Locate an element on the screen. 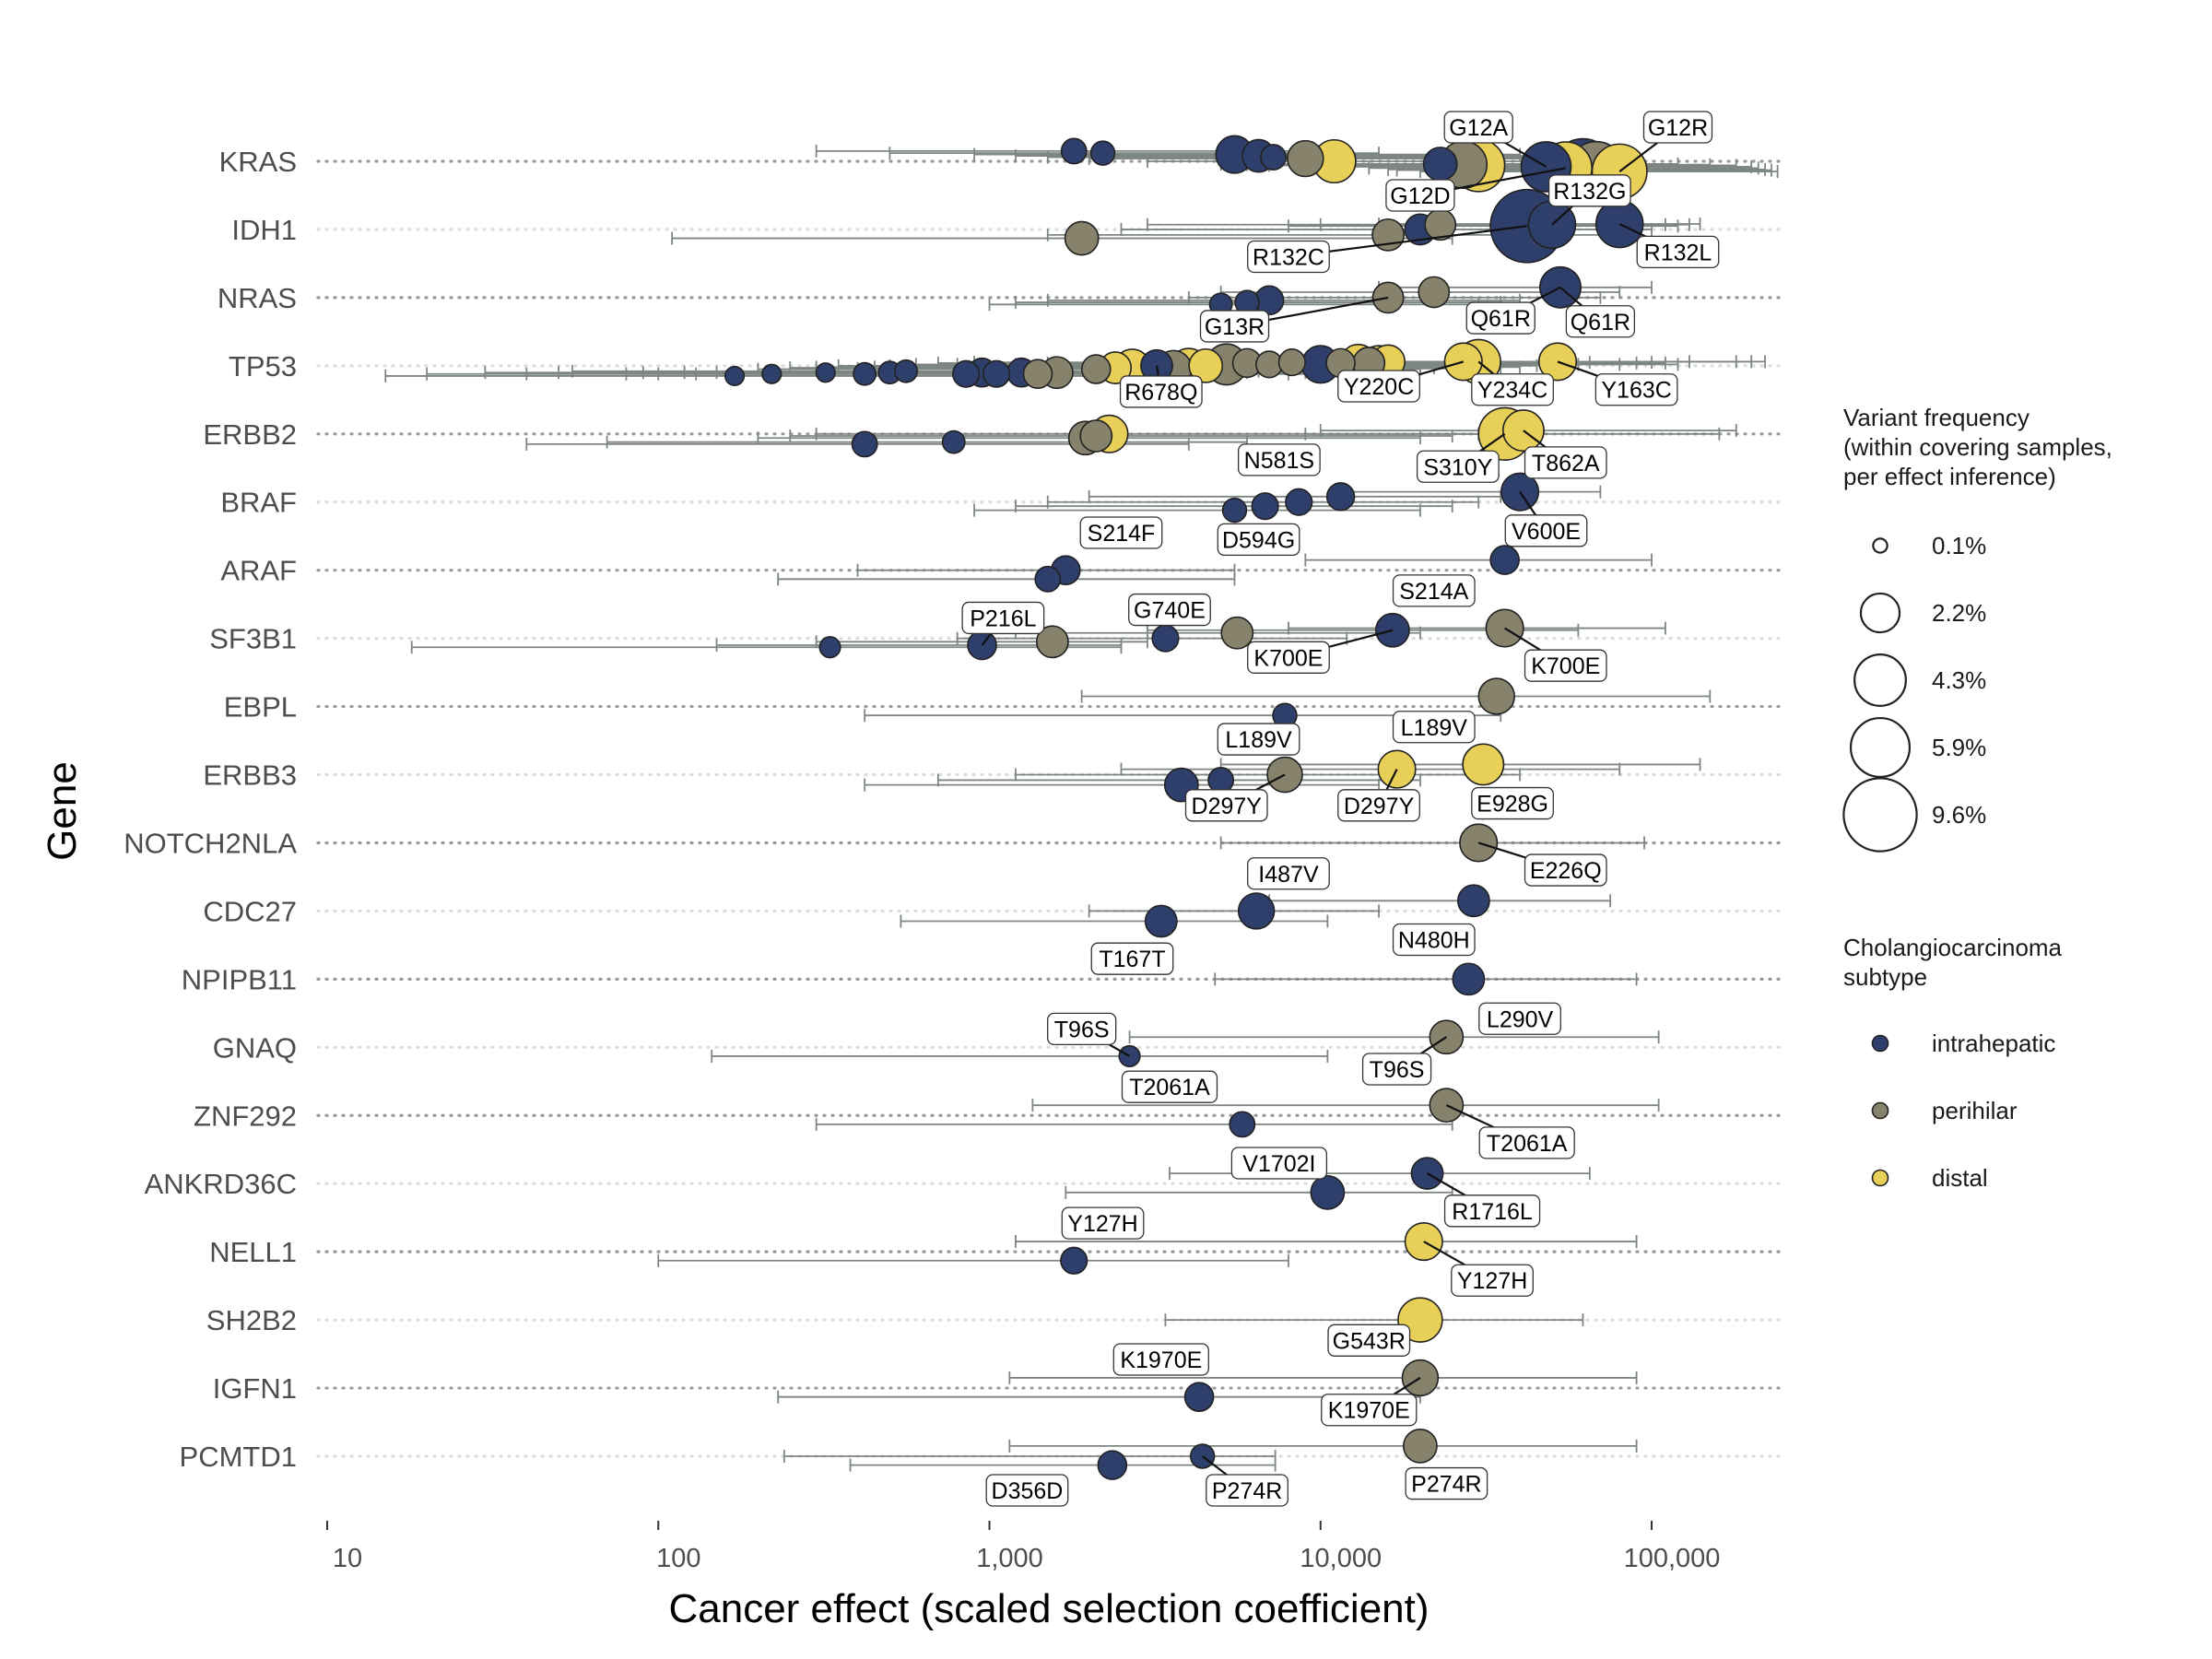  variant-label: N581S is located at coordinates (1279, 460).